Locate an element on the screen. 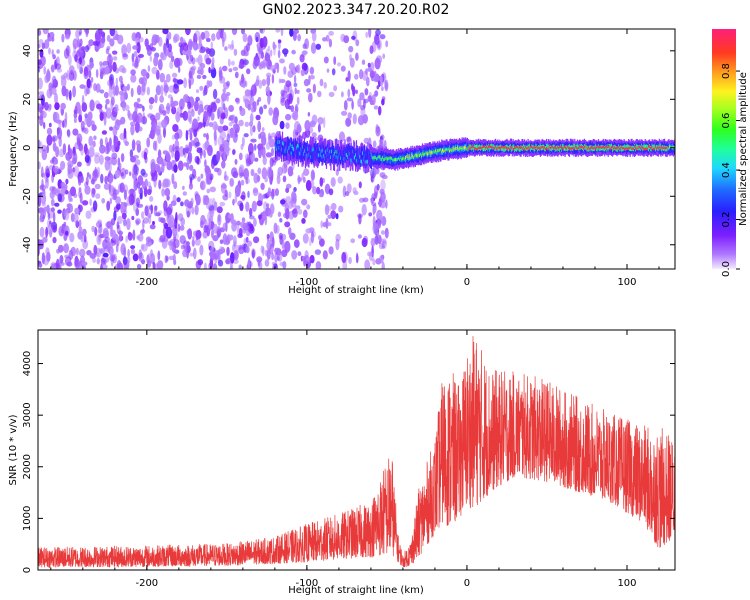 The image size is (750, 600). spectrogram-y-tick-label: 0 is located at coordinates (27, 148).